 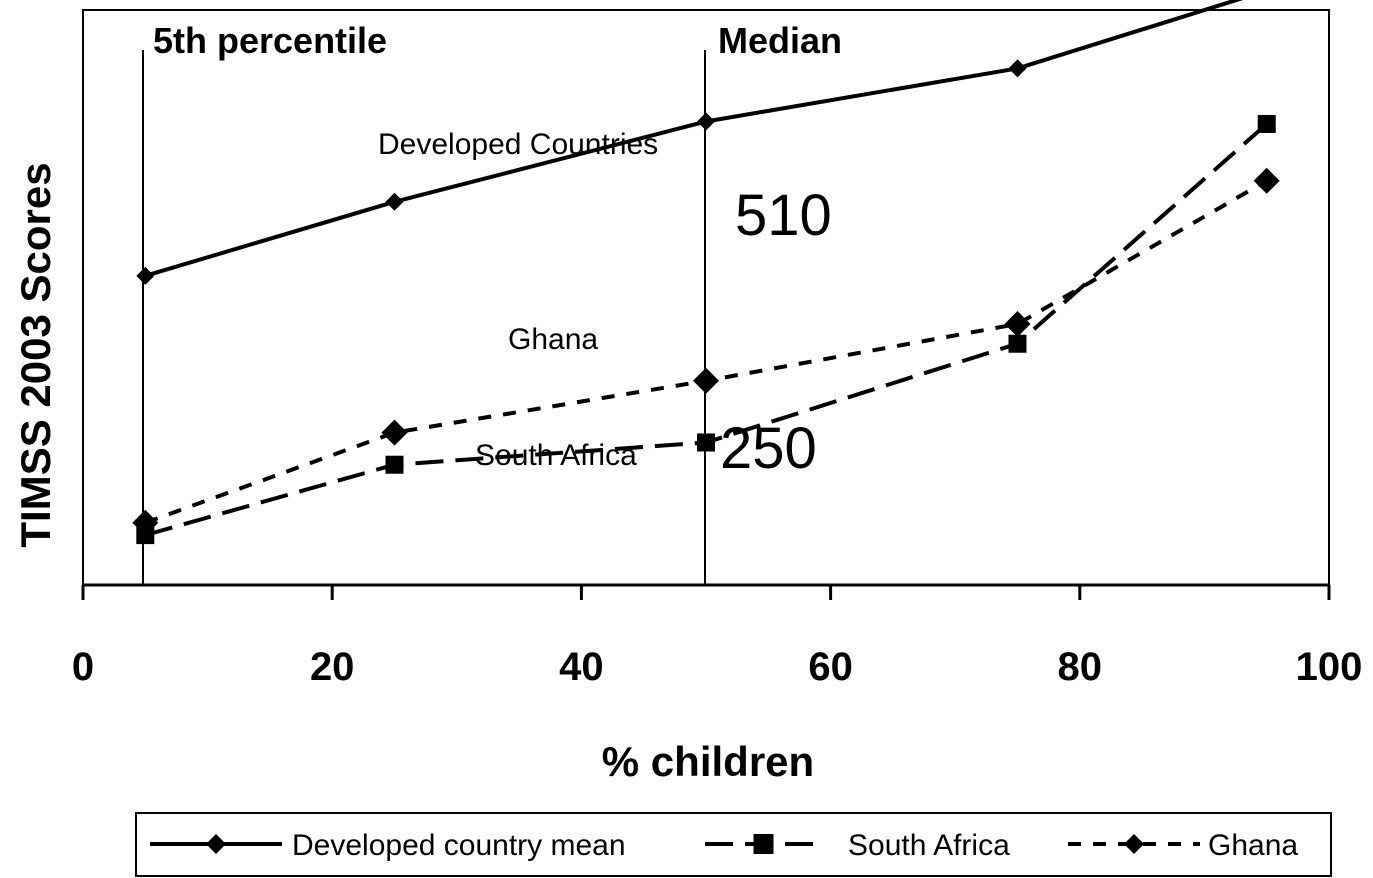 What do you see at coordinates (332, 667) in the screenshot?
I see `x-tick-label-20: 20` at bounding box center [332, 667].